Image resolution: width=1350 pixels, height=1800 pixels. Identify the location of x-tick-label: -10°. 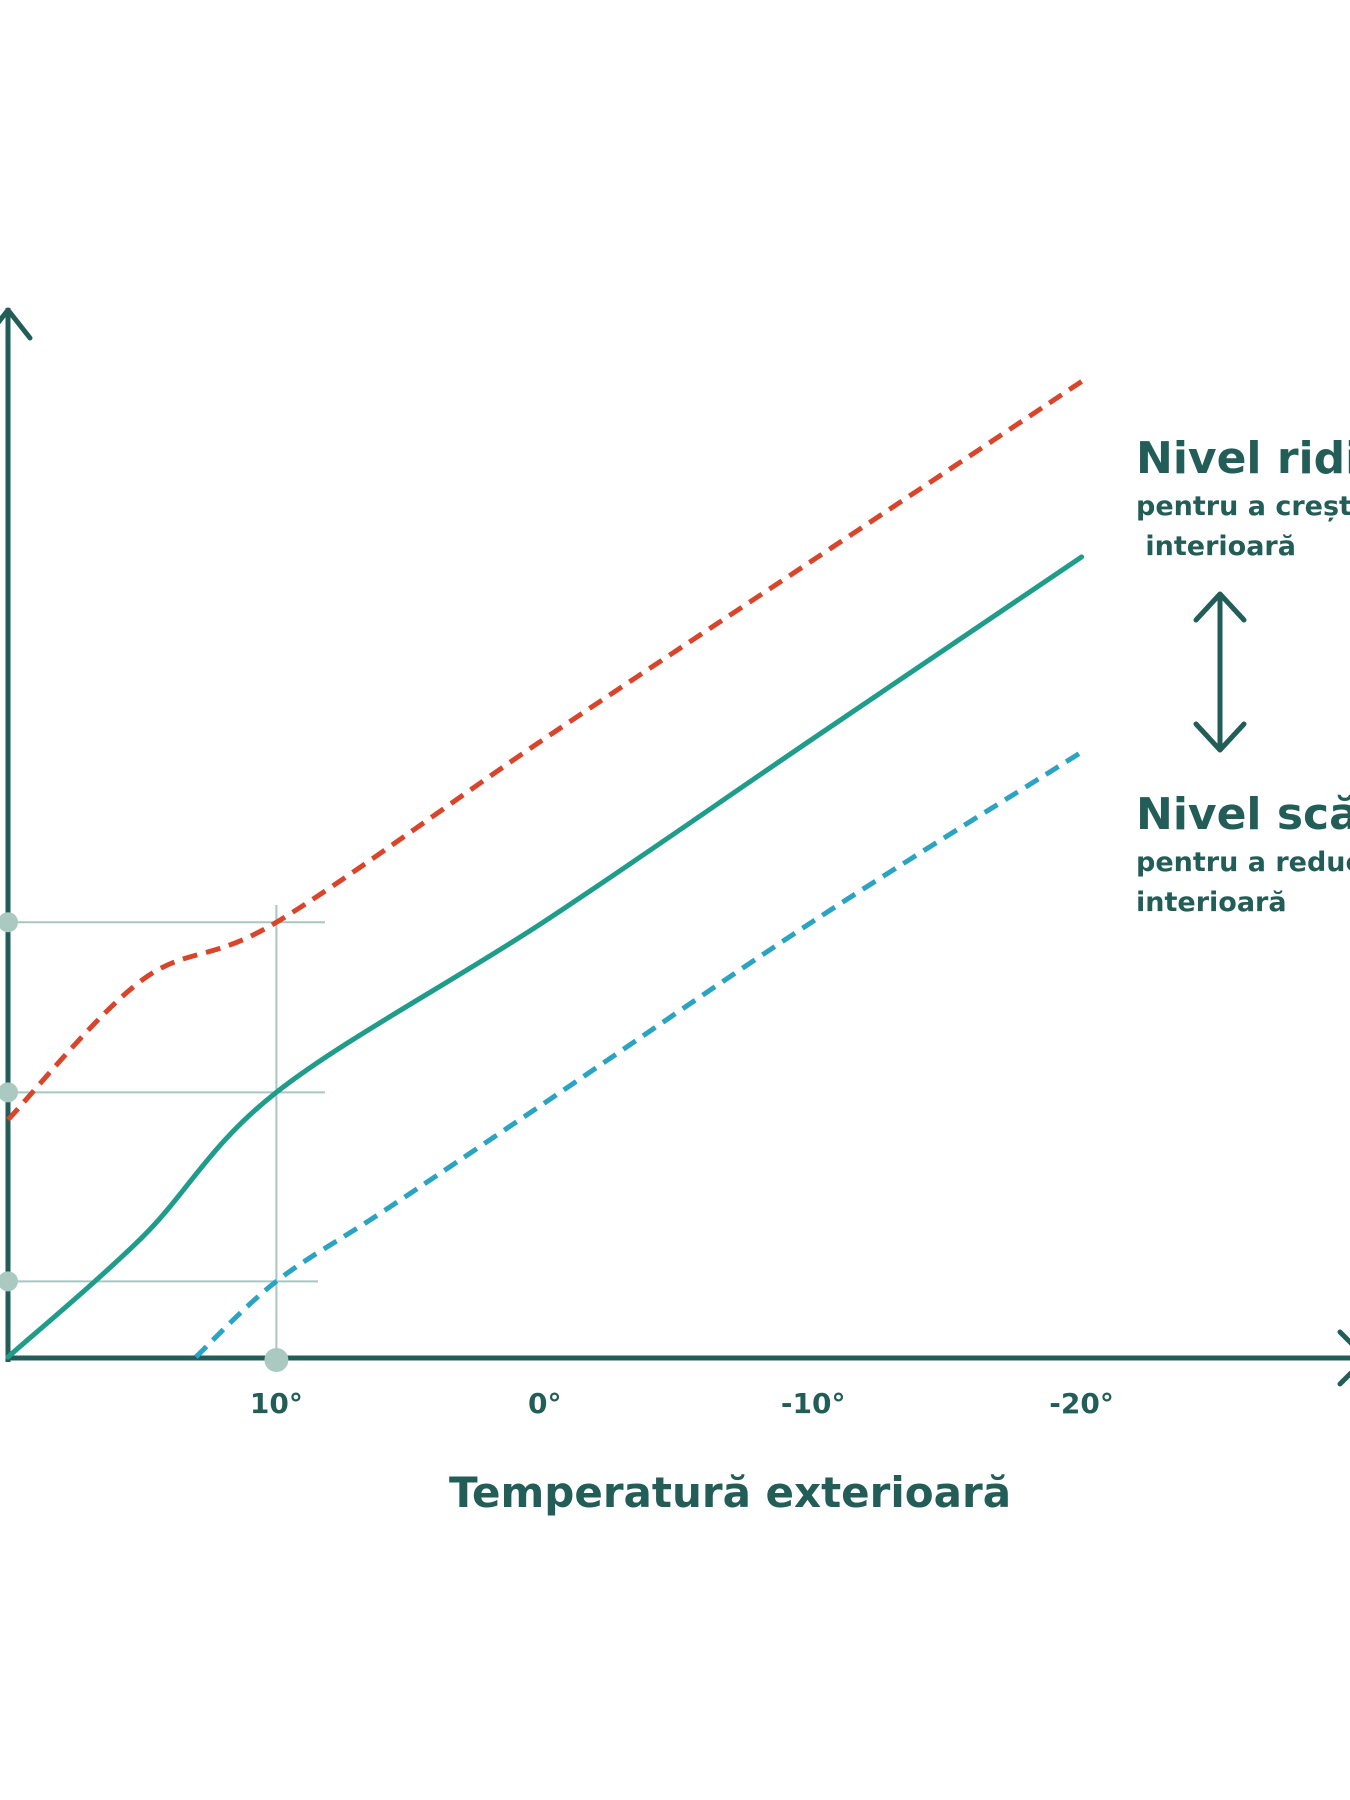
(813, 1403).